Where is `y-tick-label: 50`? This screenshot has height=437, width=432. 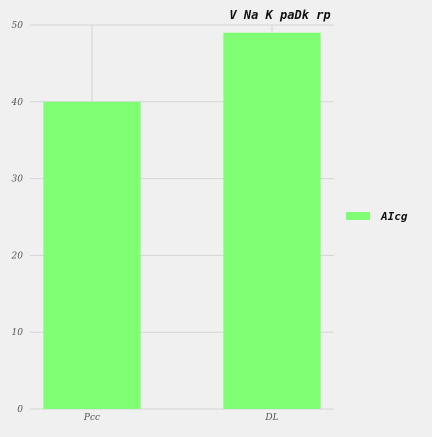
y-tick-label: 50 is located at coordinates (18, 26).